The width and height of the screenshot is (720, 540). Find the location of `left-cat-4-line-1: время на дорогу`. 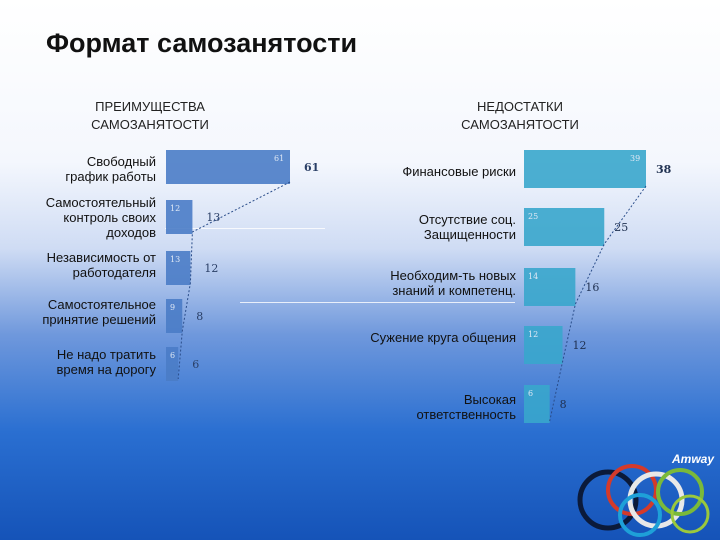

left-cat-4-line-1: время на дорогу is located at coordinates (106, 369).